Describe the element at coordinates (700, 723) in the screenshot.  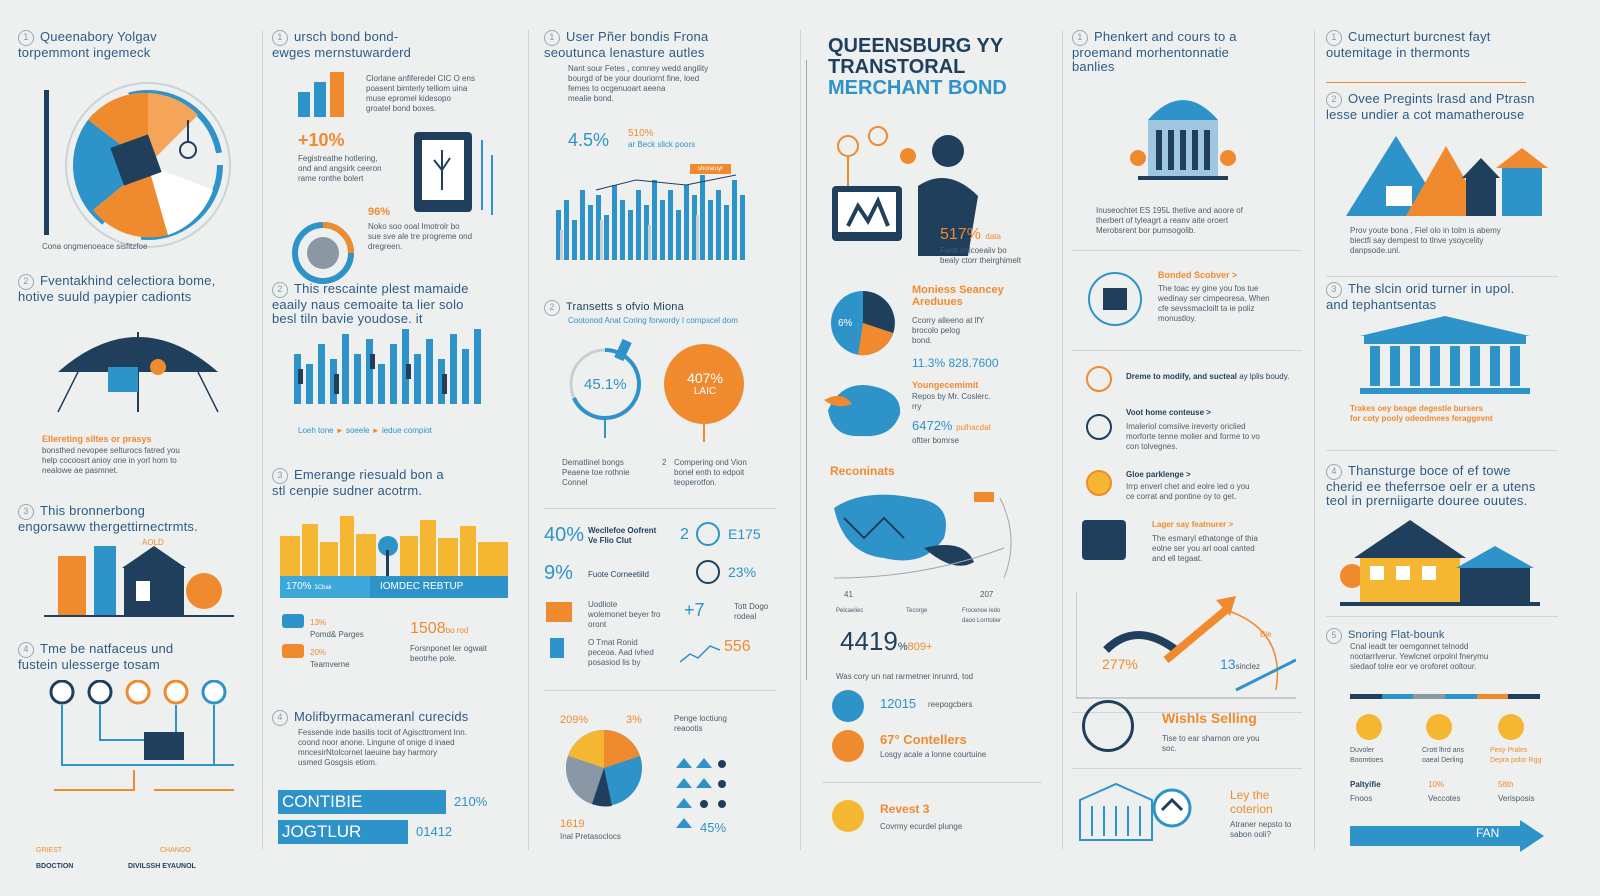
I see `col3-s4-legend: Penge loctiung reaootis` at that location.